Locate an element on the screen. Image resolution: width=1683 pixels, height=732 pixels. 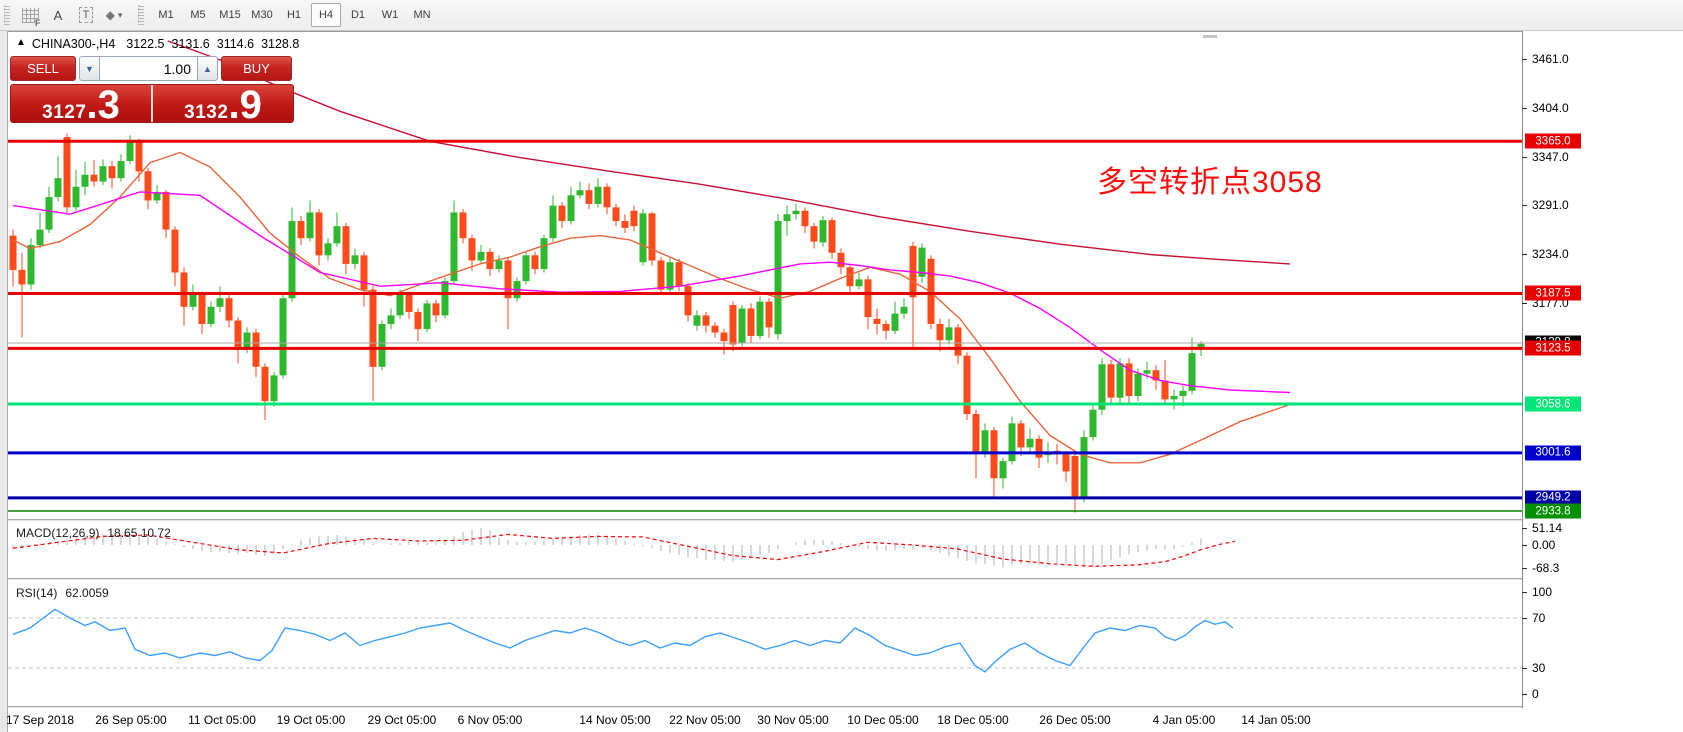
rsi-value: 62.0059 is located at coordinates (87, 593).